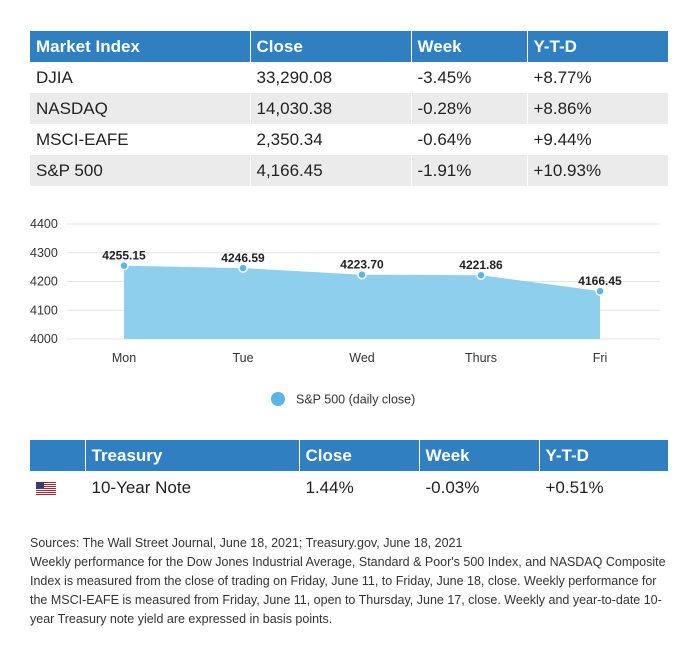 The image size is (700, 658). I want to click on area-series-fill, so click(362, 302).